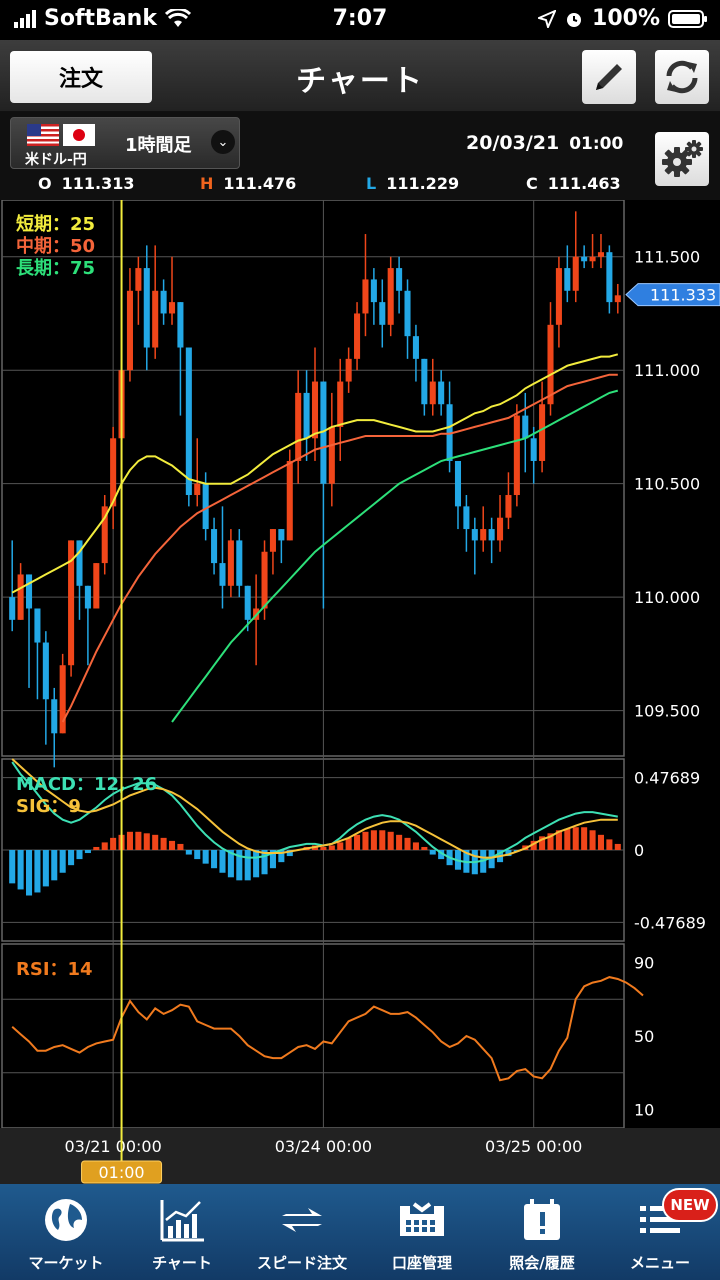 This screenshot has width=720, height=1280. I want to click on crosshair-time-tag, so click(122, 1172).